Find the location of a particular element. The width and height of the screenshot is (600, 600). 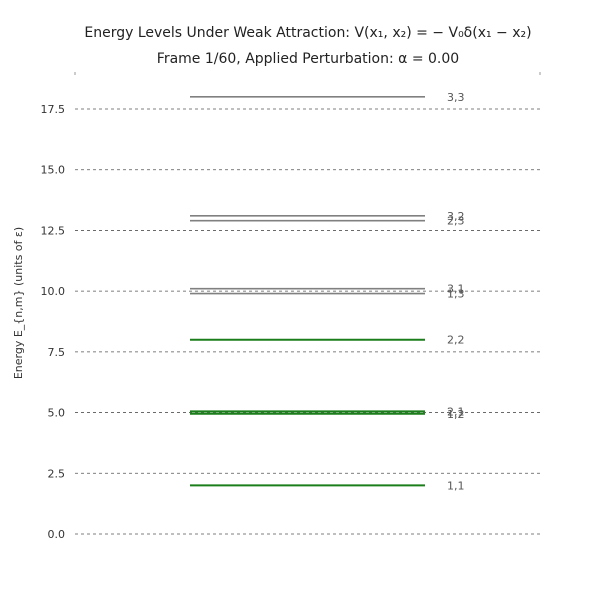

y-tick-label: 2.5 is located at coordinates (57, 473).